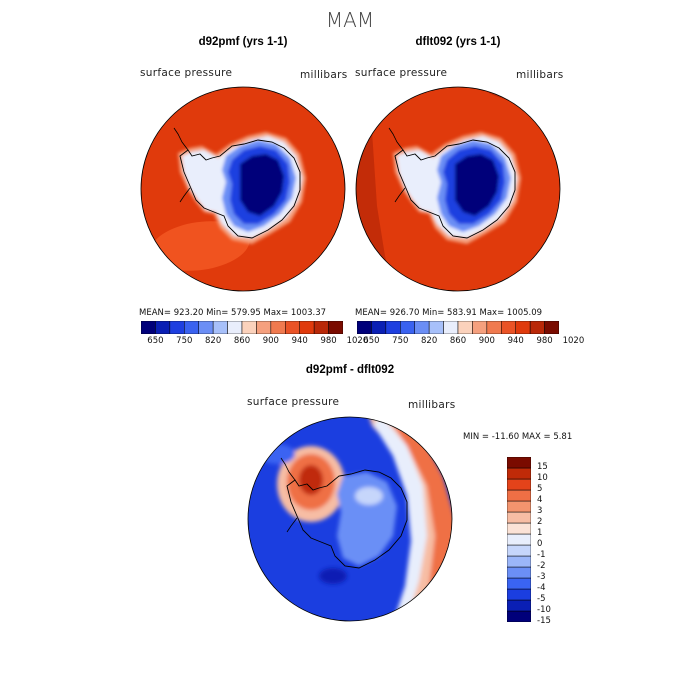 This screenshot has width=700, height=700. I want to click on diff-near-zero-band, so click(400, 519).